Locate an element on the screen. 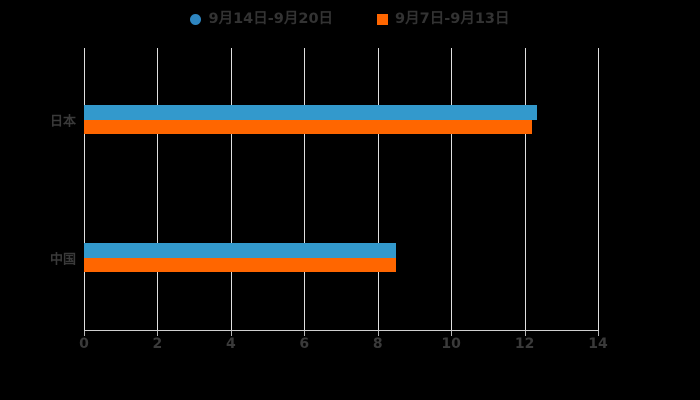 The image size is (700, 400). bar-china-series2 is located at coordinates (240, 265).